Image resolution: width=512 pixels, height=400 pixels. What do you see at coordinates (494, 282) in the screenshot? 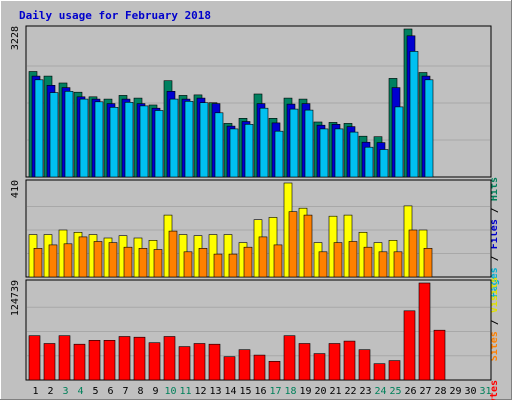
I see `legend-hits-part-0: Pages` at bounding box center [494, 282].